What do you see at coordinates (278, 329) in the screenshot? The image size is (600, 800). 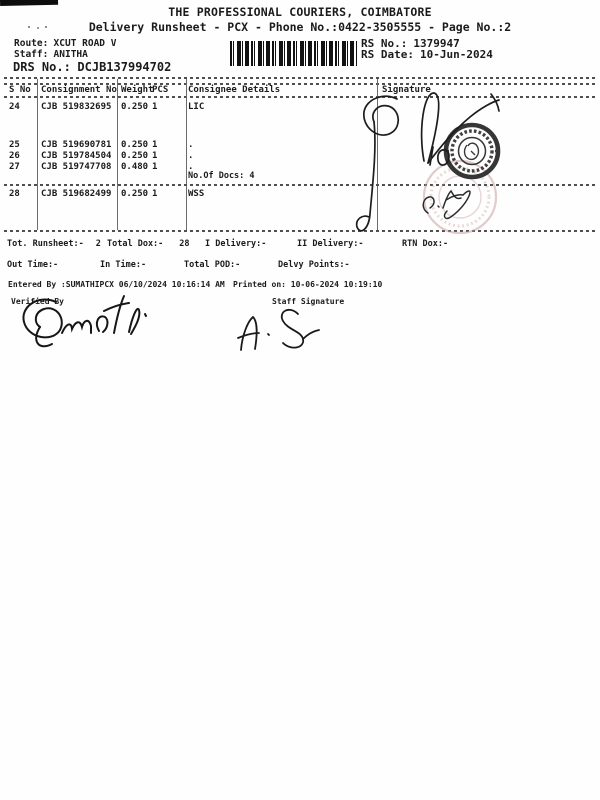 I see `staff-signature-mark` at bounding box center [278, 329].